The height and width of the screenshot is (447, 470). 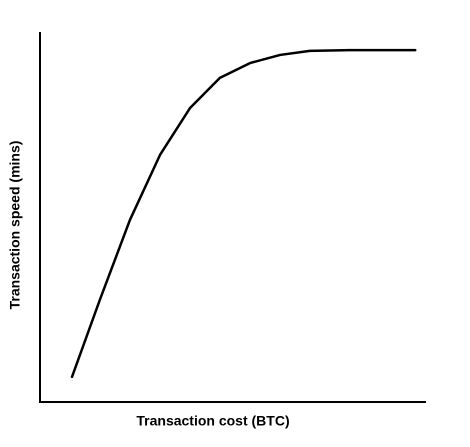 What do you see at coordinates (15, 225) in the screenshot?
I see `y-axis-label: Transaction speed (mins)` at bounding box center [15, 225].